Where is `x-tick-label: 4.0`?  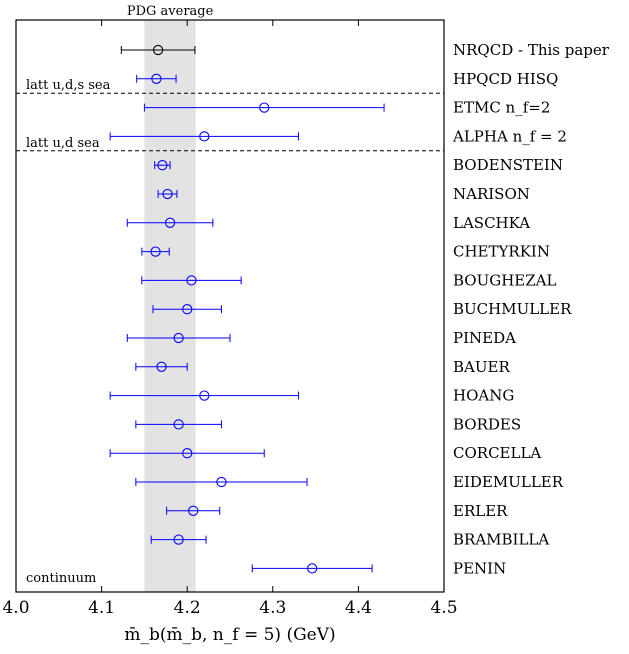
x-tick-label: 4.0 is located at coordinates (15, 608).